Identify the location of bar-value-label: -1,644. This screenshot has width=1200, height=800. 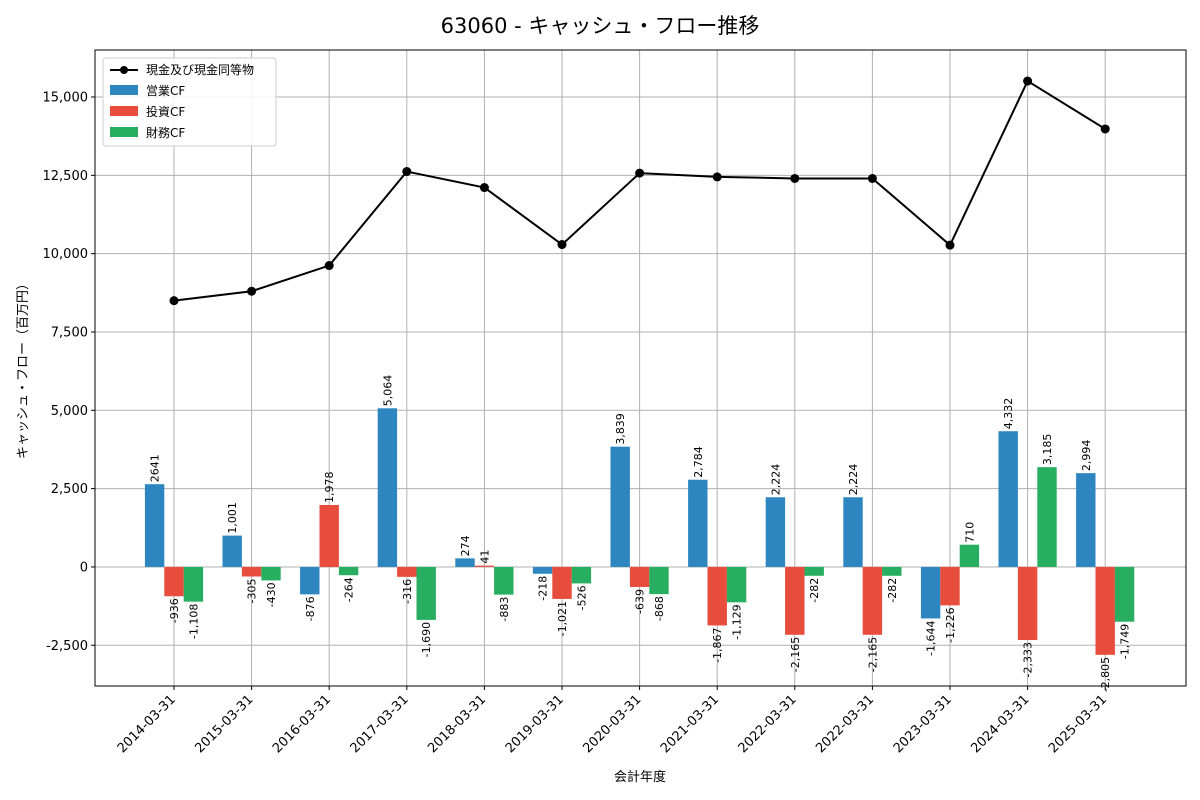
(931, 637).